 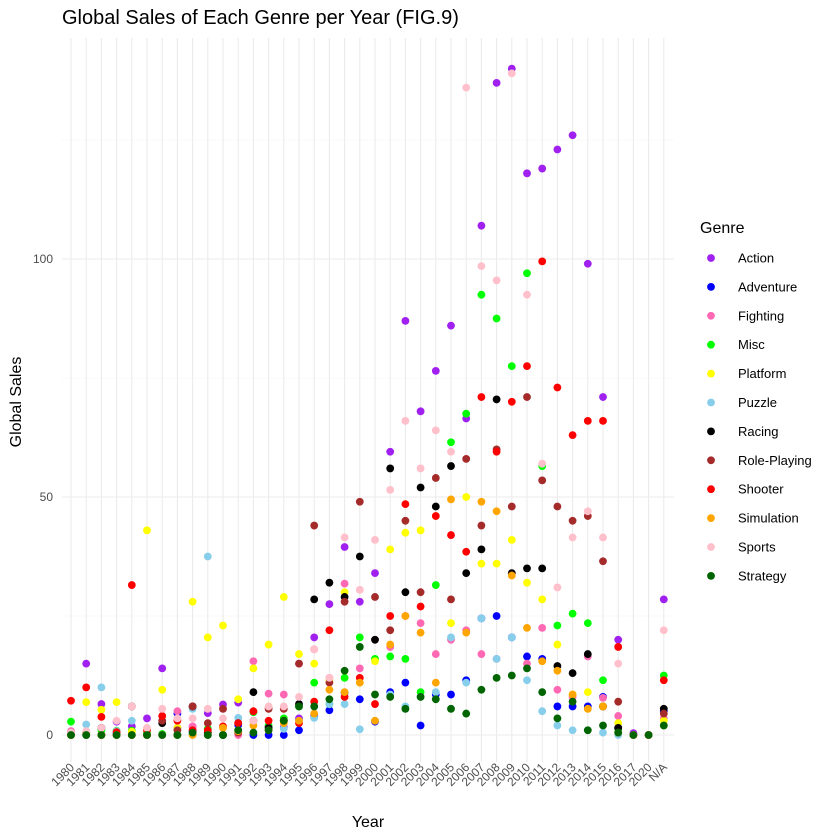 I want to click on legend-key-action, so click(x=711, y=258).